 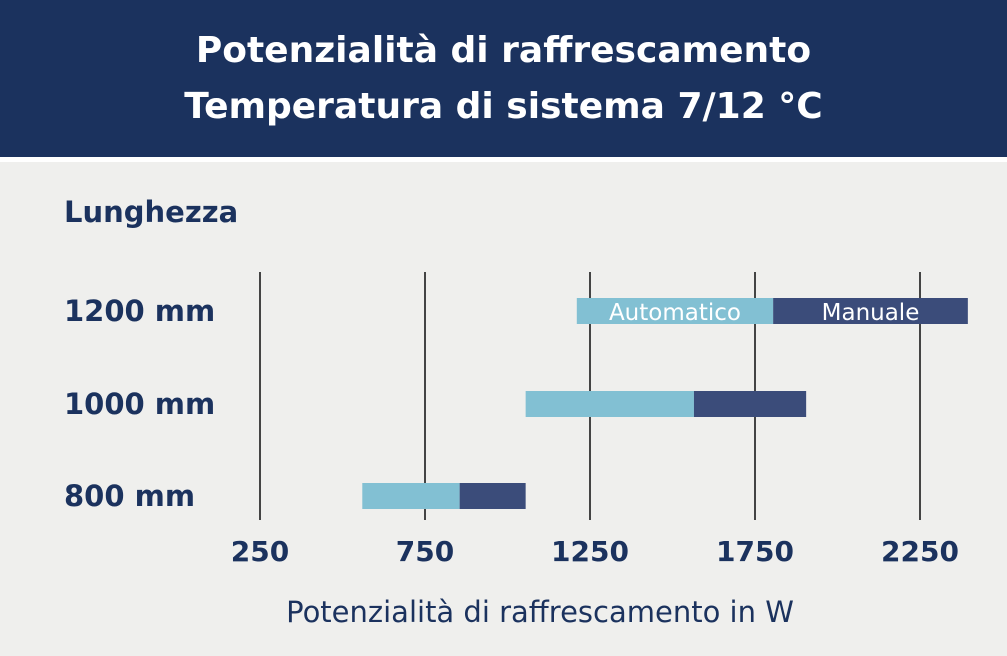 What do you see at coordinates (590, 551) in the screenshot?
I see `x-tick-label-1250: 1250` at bounding box center [590, 551].